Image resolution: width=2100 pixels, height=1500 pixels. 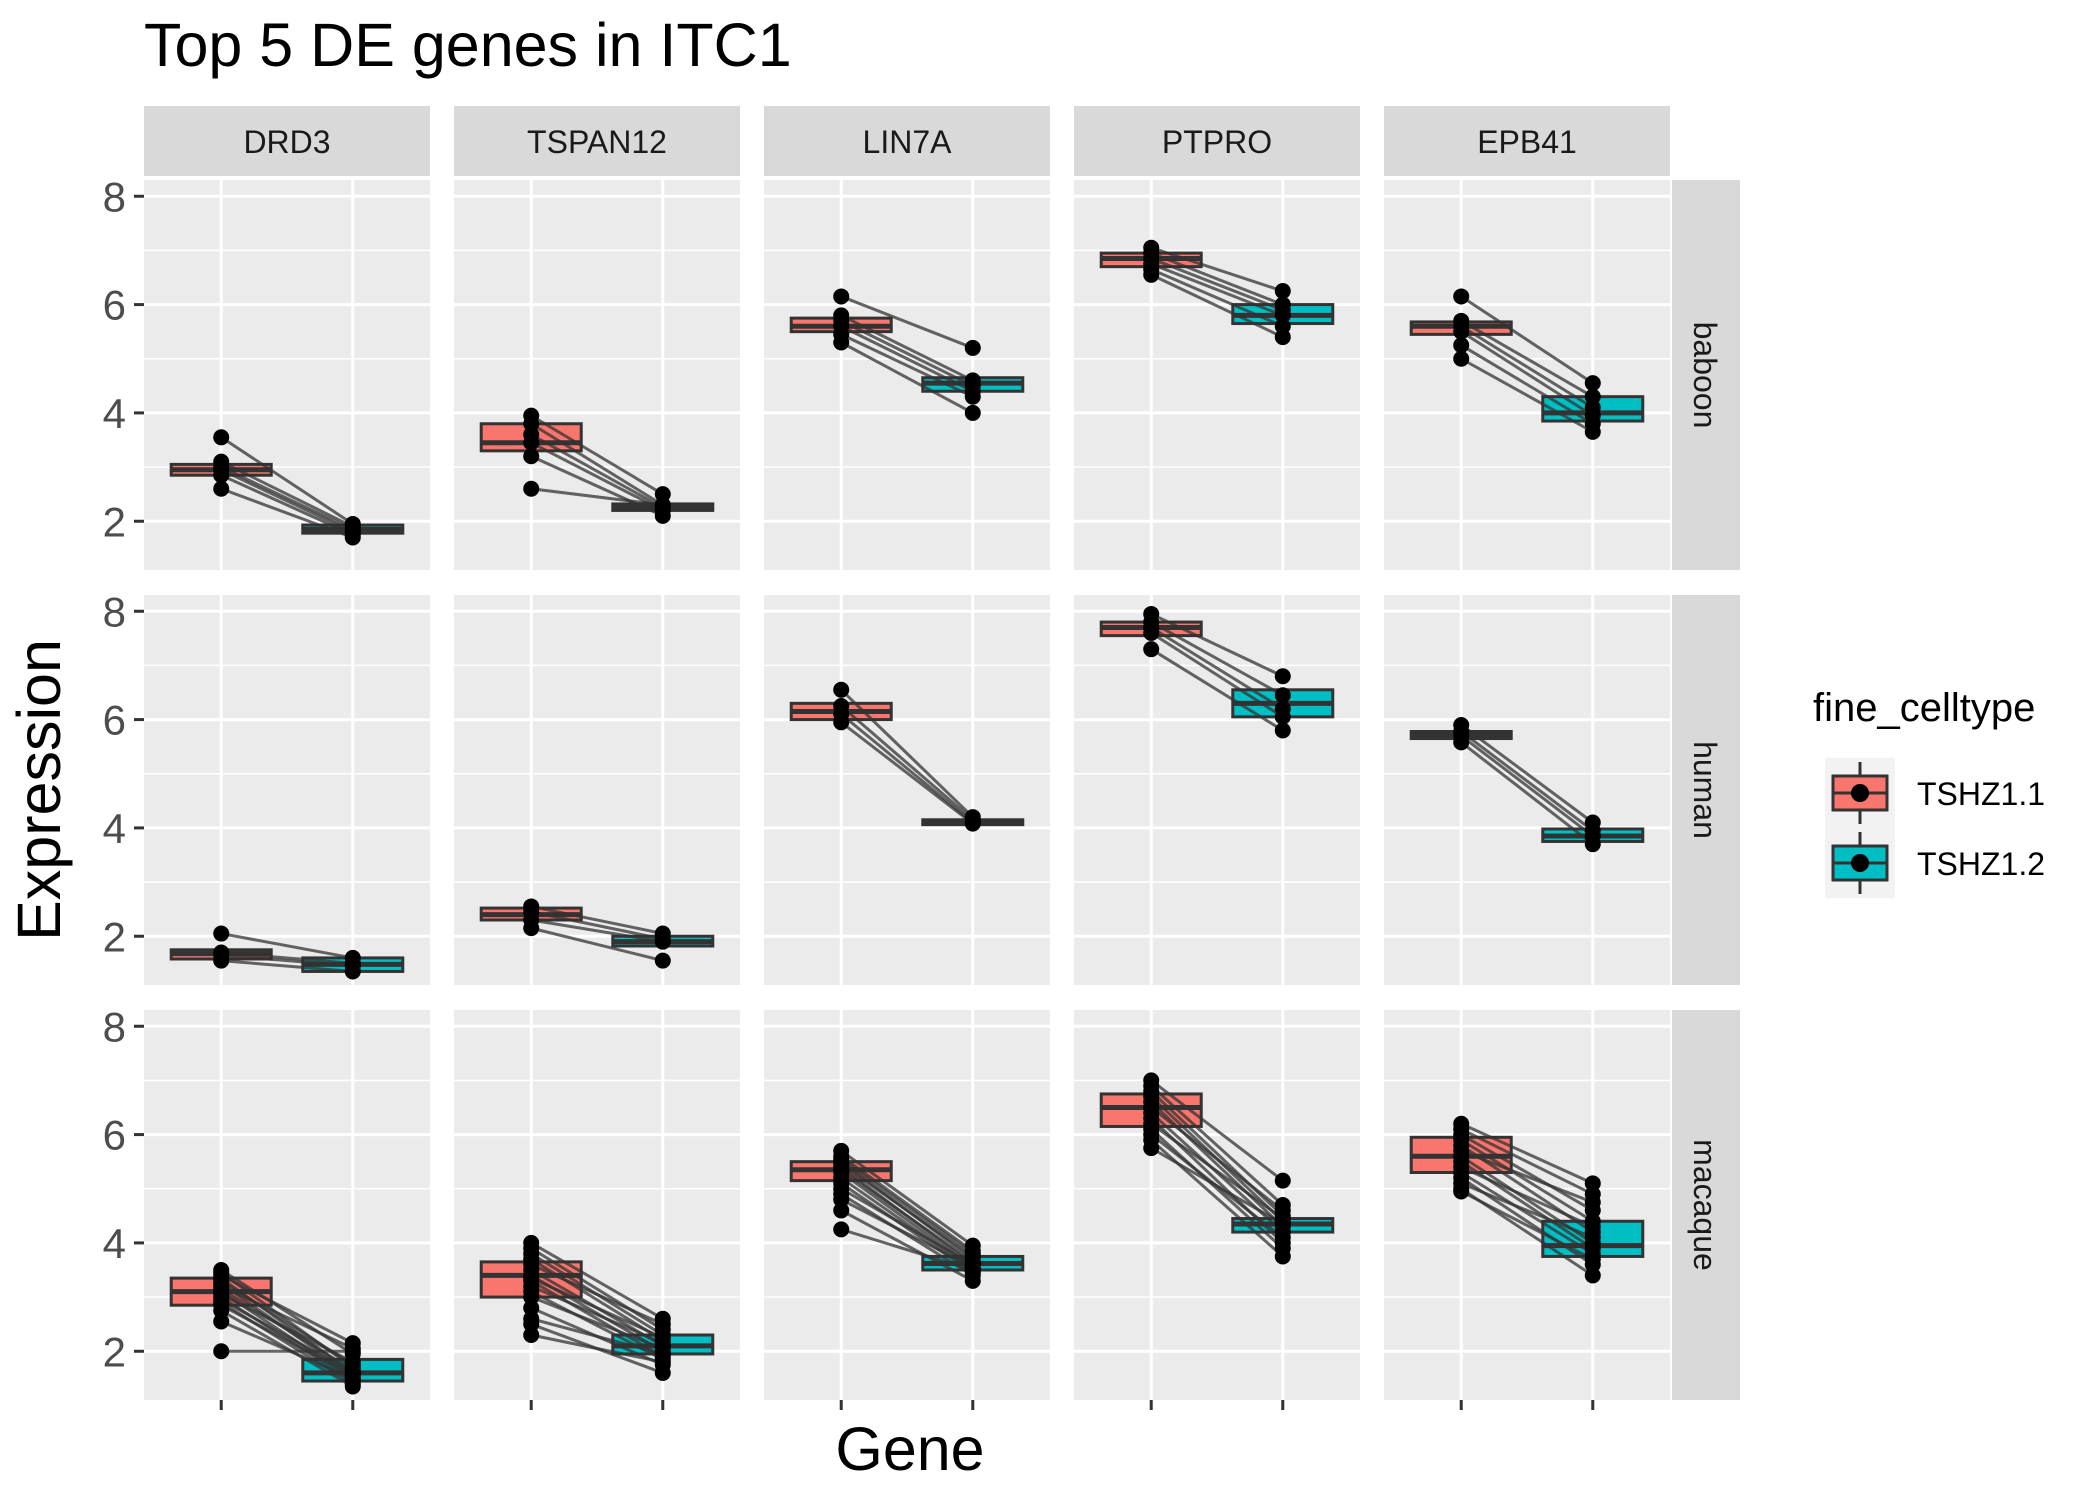 I want to click on panel-baboon-ptpro, so click(x=1217, y=375).